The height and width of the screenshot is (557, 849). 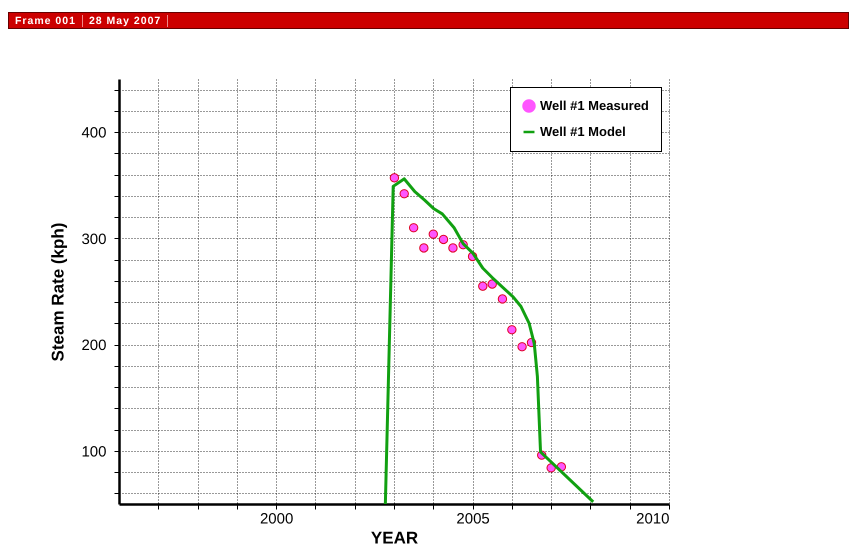 What do you see at coordinates (46, 20) in the screenshot?
I see `text: Frame 001` at bounding box center [46, 20].